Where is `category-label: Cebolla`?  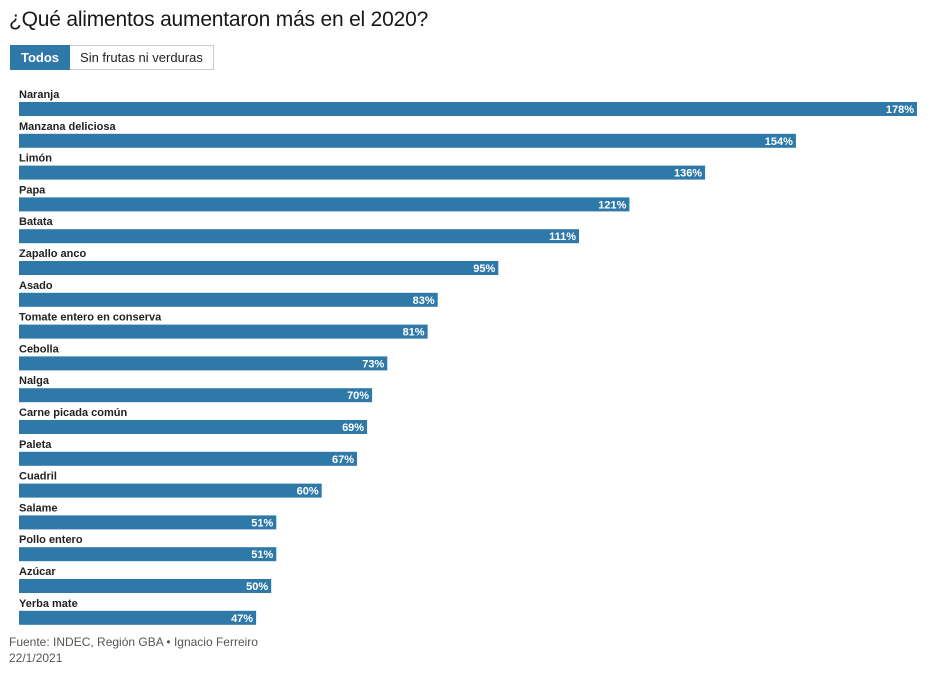
category-label: Cebolla is located at coordinates (39, 349).